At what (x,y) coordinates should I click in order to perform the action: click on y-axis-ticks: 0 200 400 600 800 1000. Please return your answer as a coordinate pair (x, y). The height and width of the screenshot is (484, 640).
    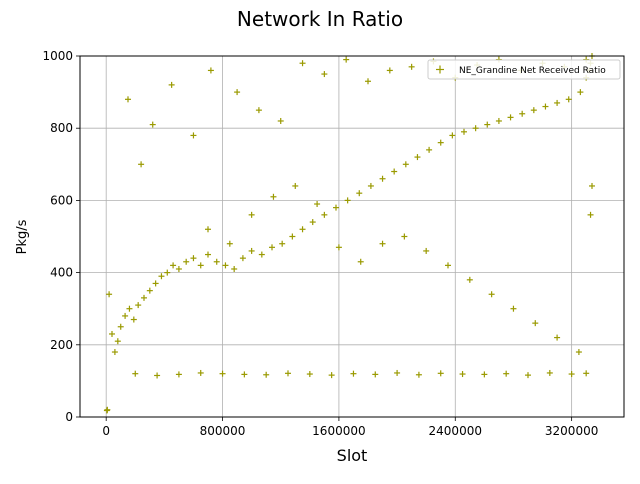
    Looking at the image, I should click on (61, 236).